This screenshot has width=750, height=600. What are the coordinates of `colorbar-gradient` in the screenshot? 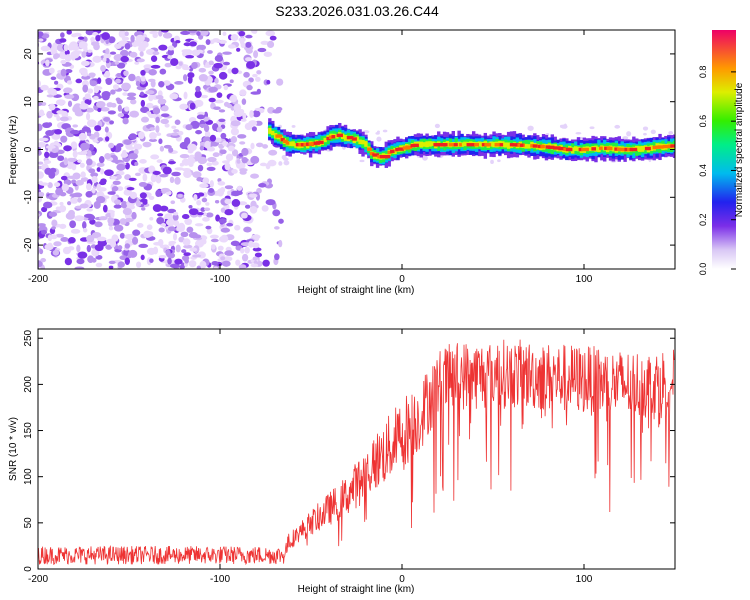 It's located at (724, 149).